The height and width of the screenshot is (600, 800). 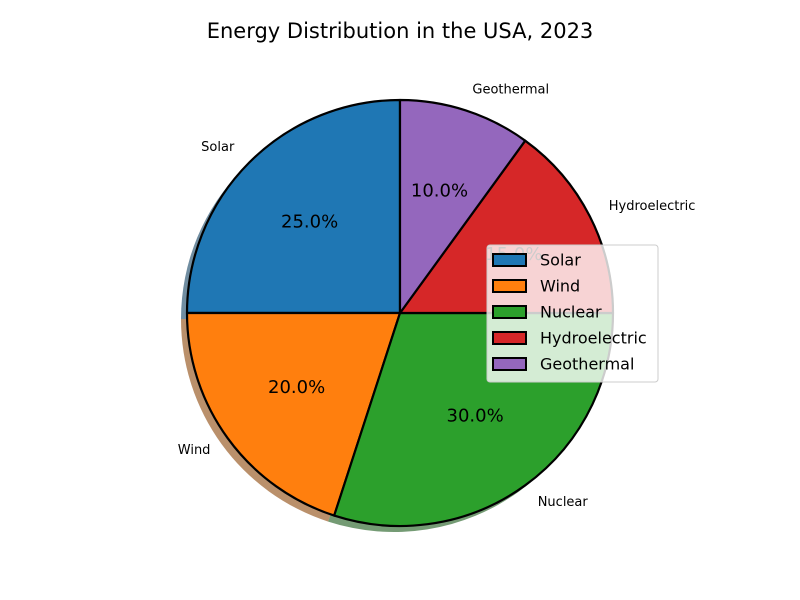 What do you see at coordinates (587, 364) in the screenshot?
I see `legend-label-geothermal: Geothermal` at bounding box center [587, 364].